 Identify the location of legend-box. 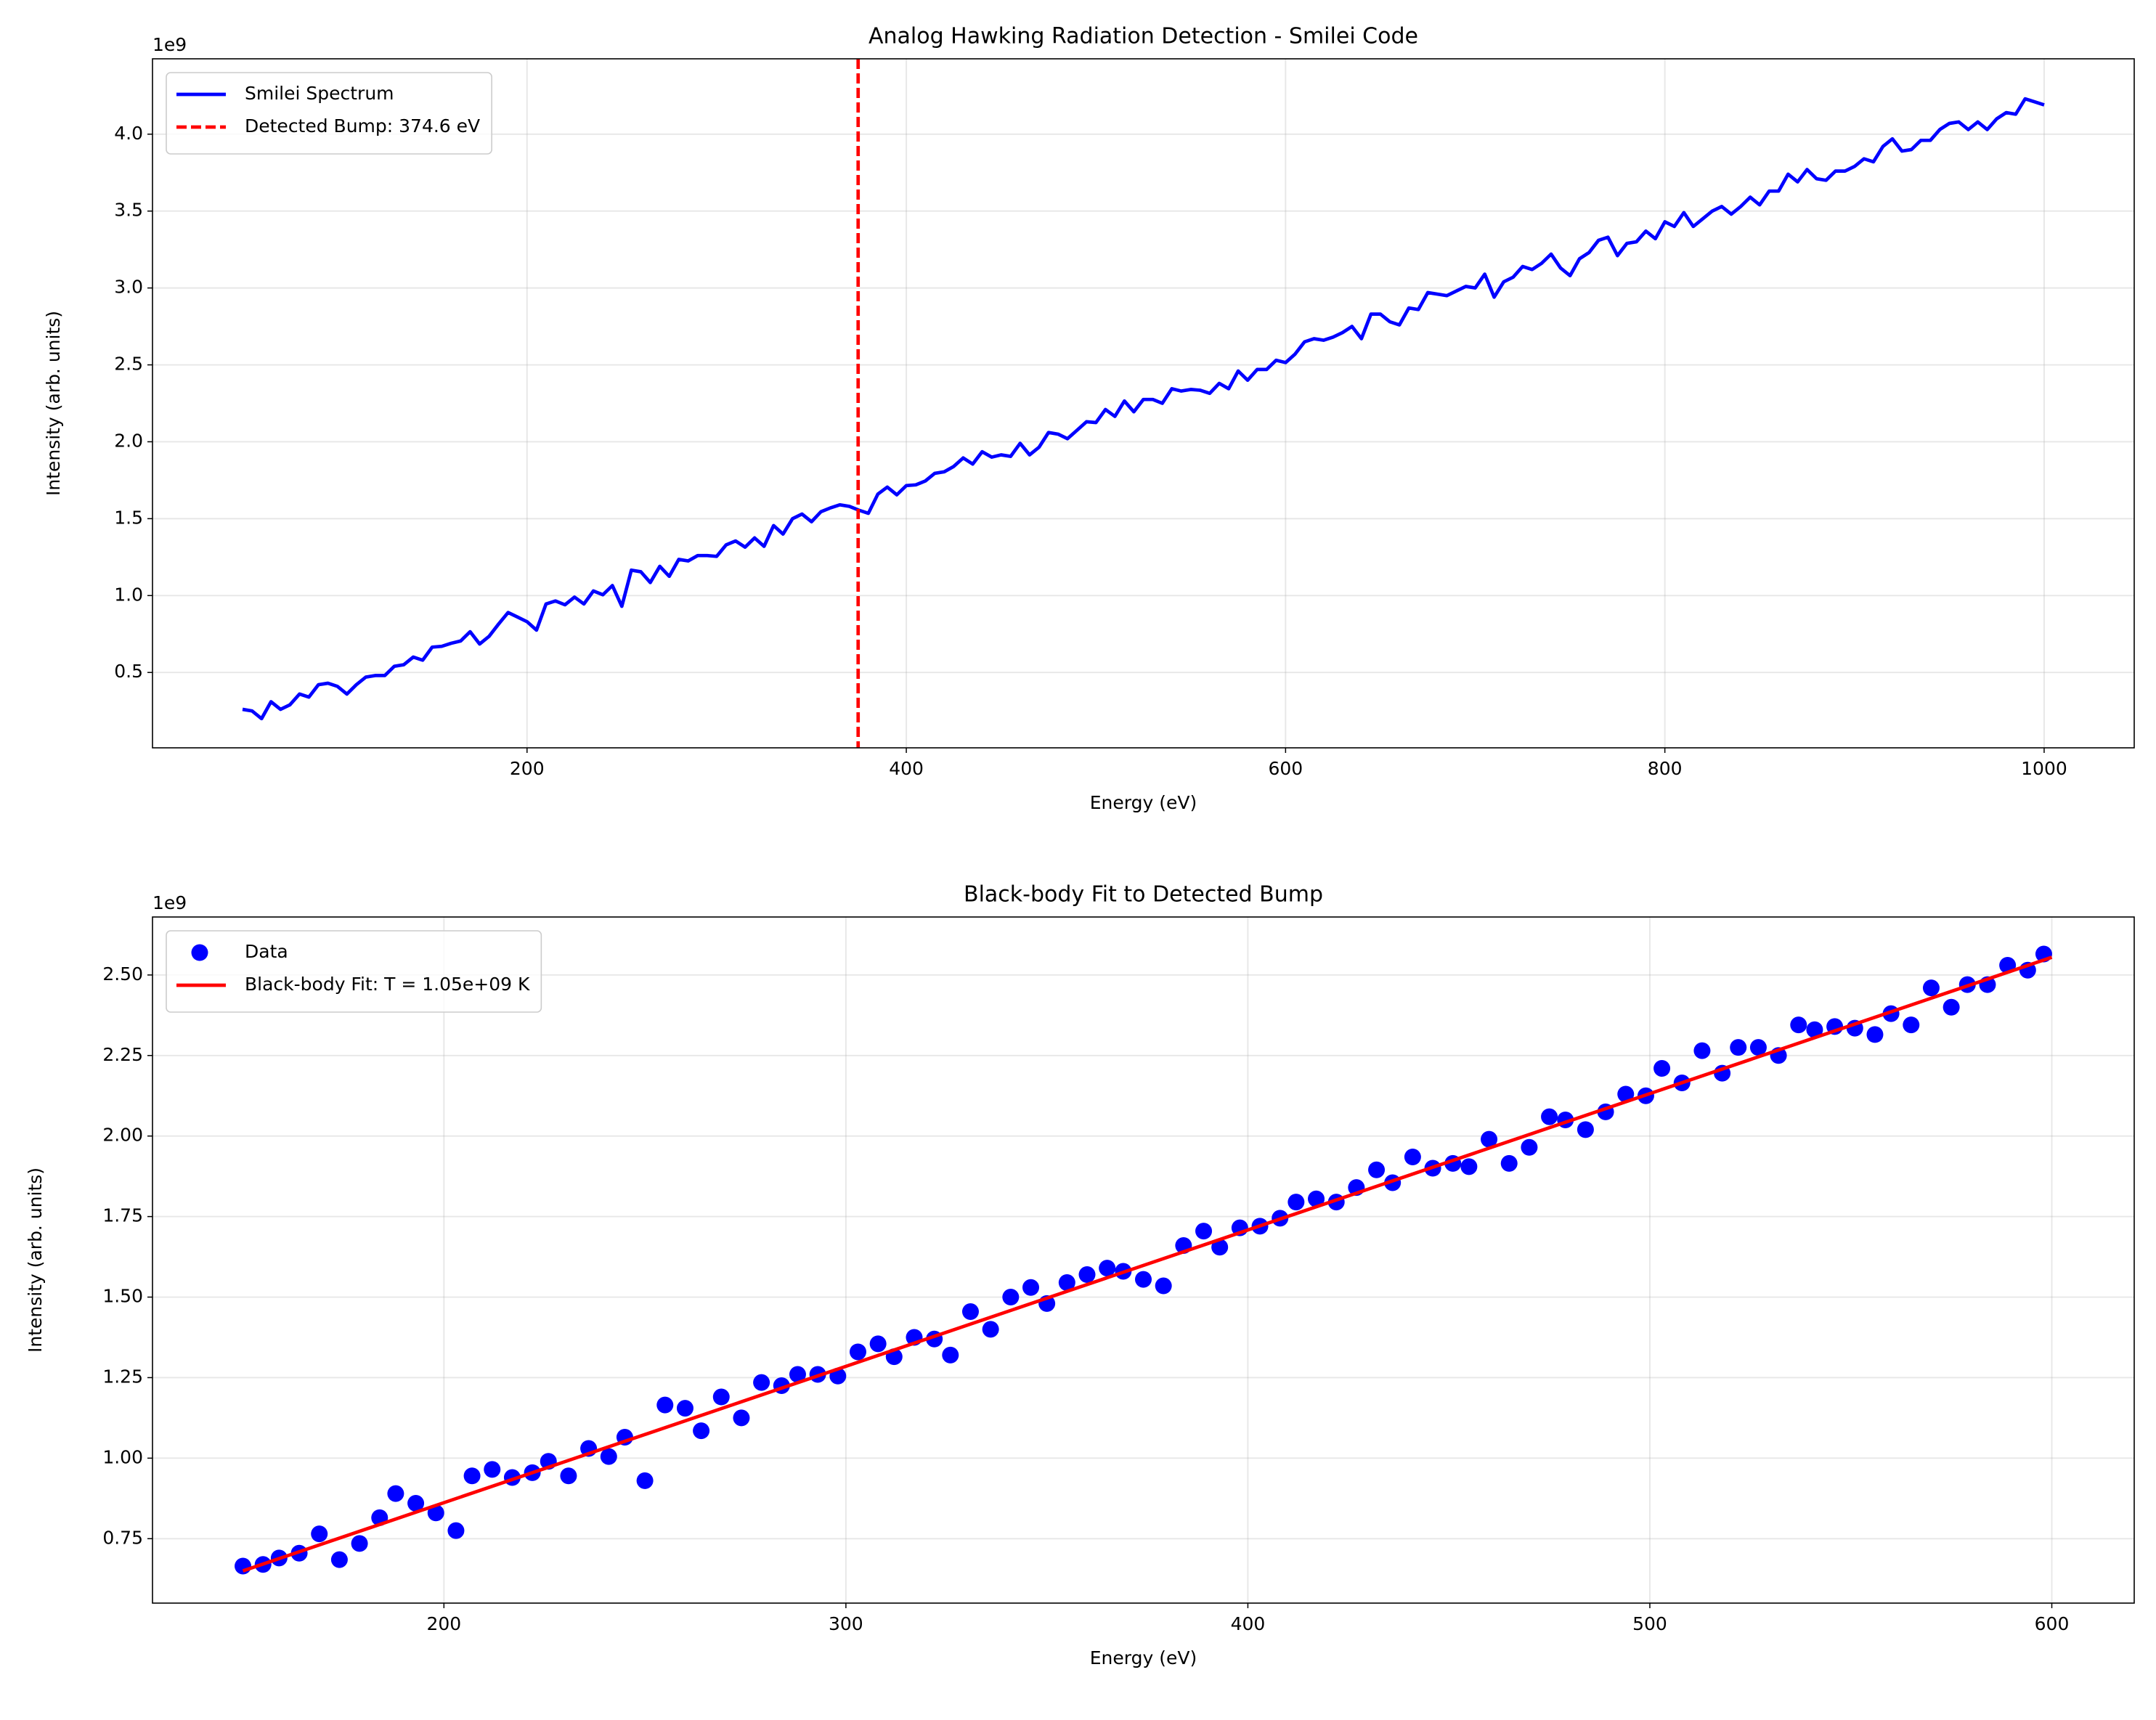
(329, 113).